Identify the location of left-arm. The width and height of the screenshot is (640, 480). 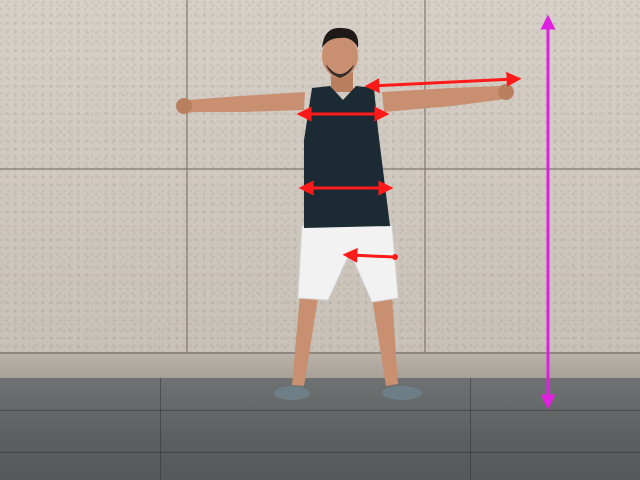
(241, 103).